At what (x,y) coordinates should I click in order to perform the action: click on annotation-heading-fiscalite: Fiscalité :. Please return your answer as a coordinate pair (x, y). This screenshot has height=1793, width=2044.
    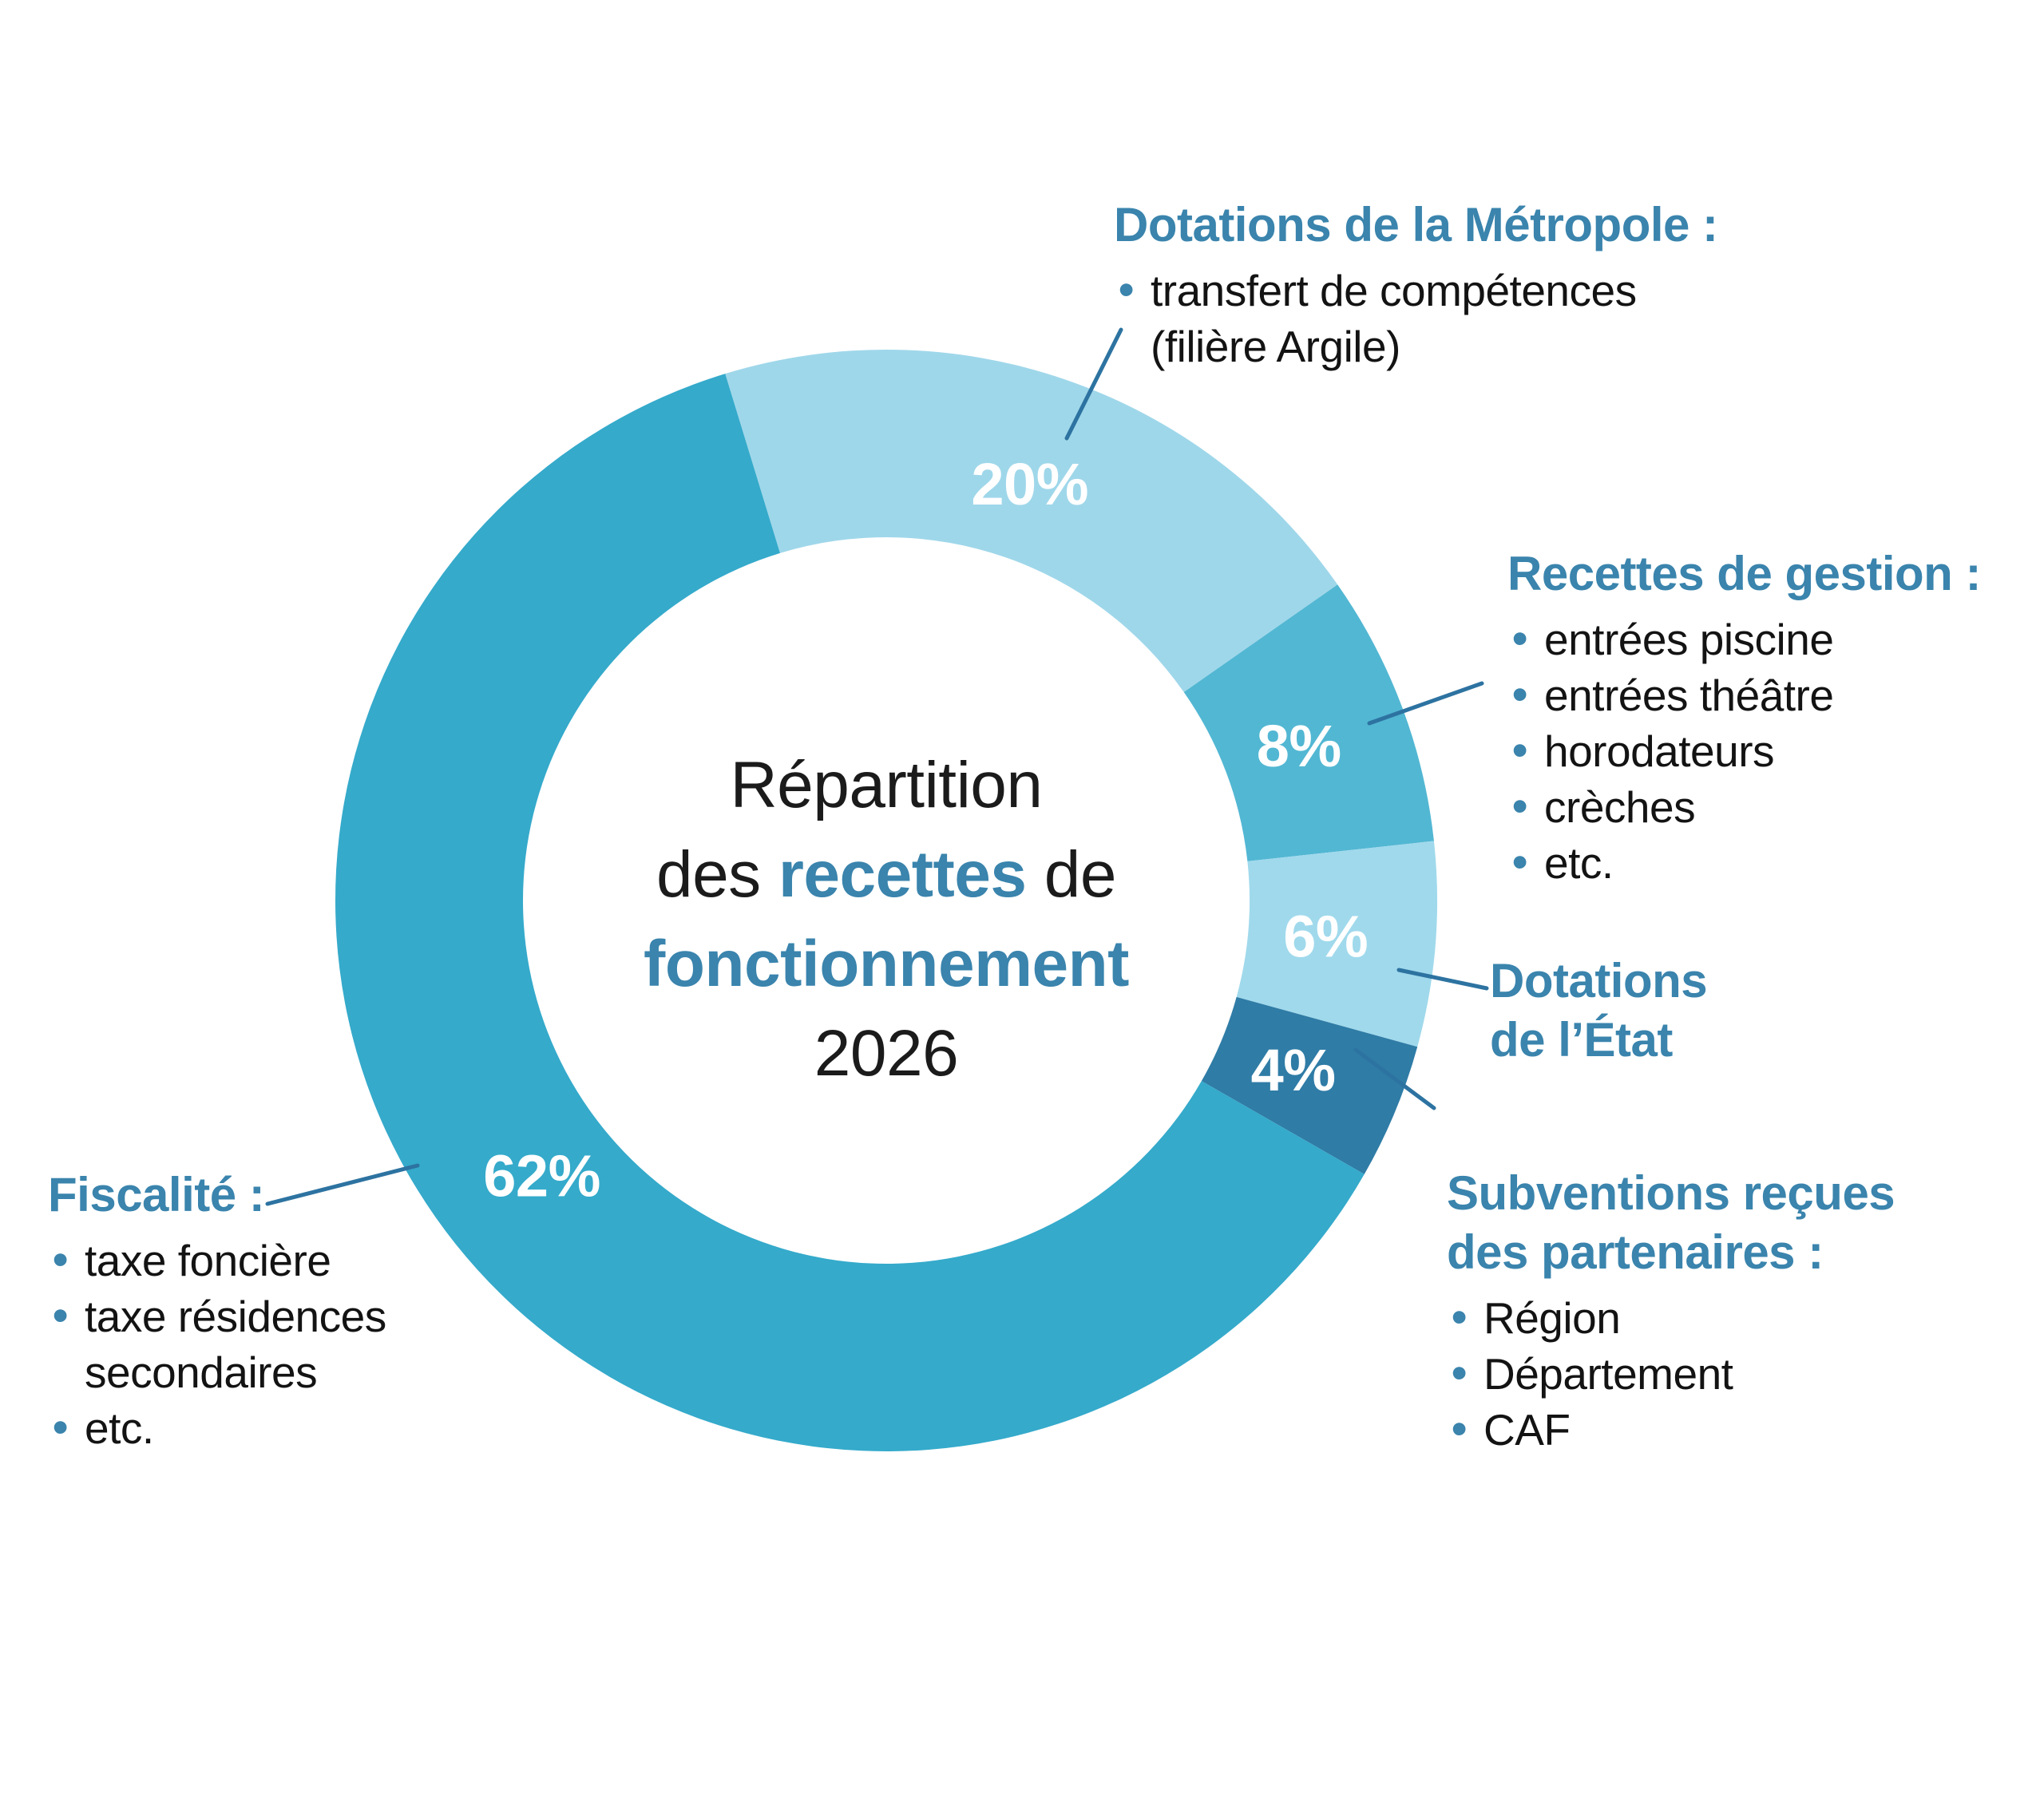
    Looking at the image, I should click on (156, 1195).